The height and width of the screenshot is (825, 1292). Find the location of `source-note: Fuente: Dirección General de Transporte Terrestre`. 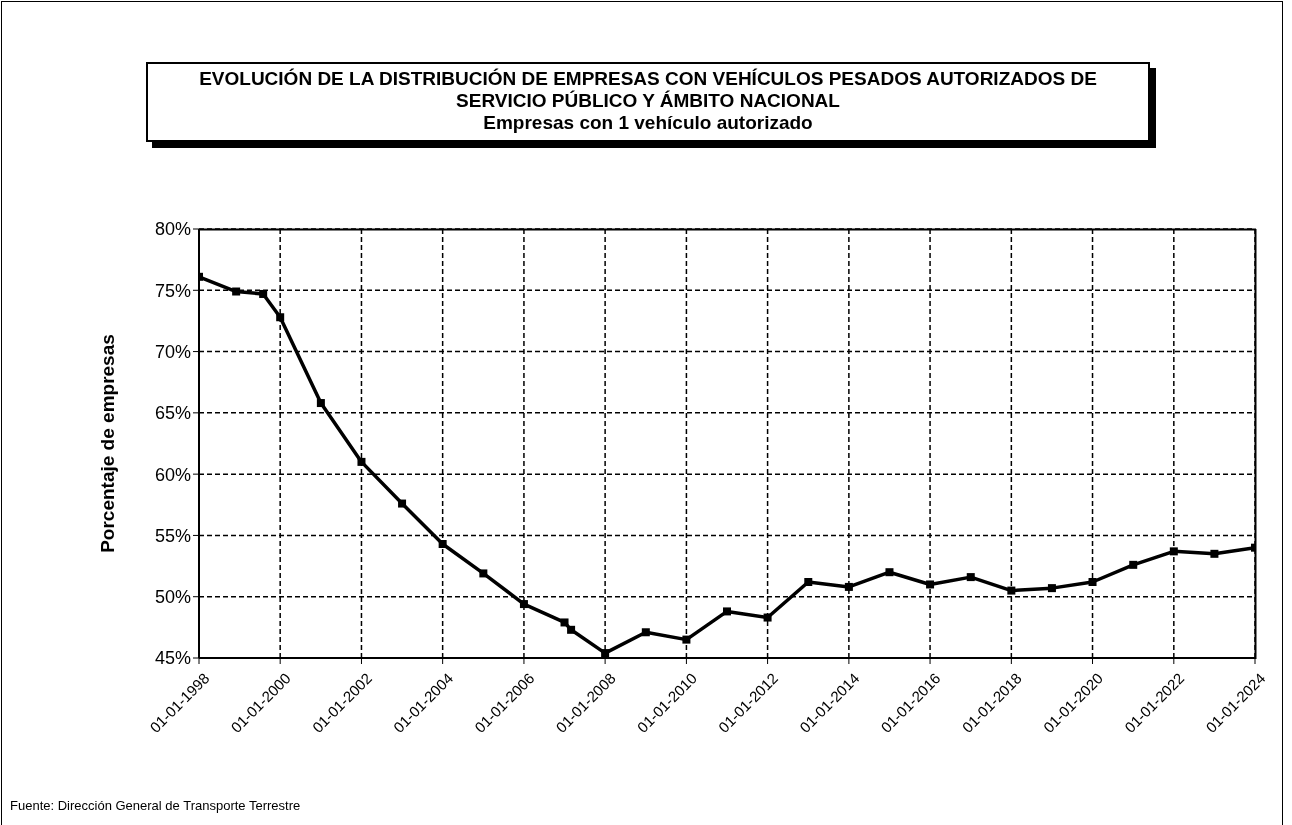

source-note: Fuente: Dirección General de Transporte Terrestre is located at coordinates (155, 805).